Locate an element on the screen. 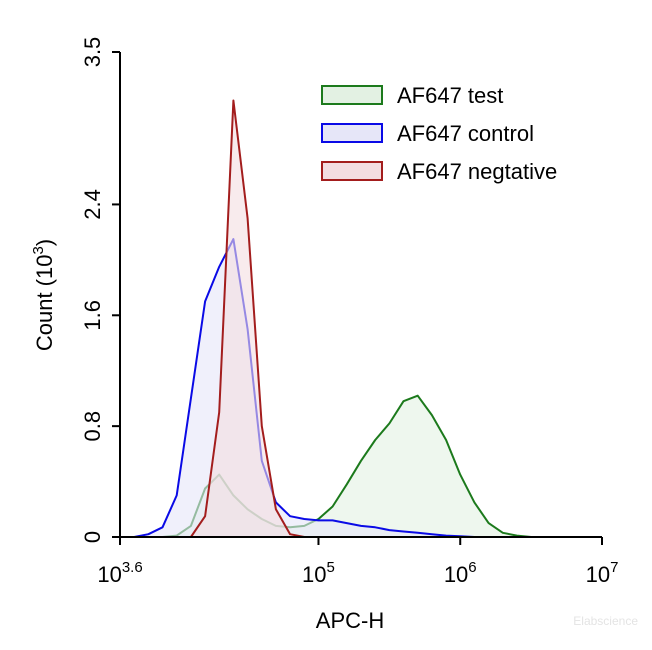  y-tick-label: 0.8 is located at coordinates (92, 426).